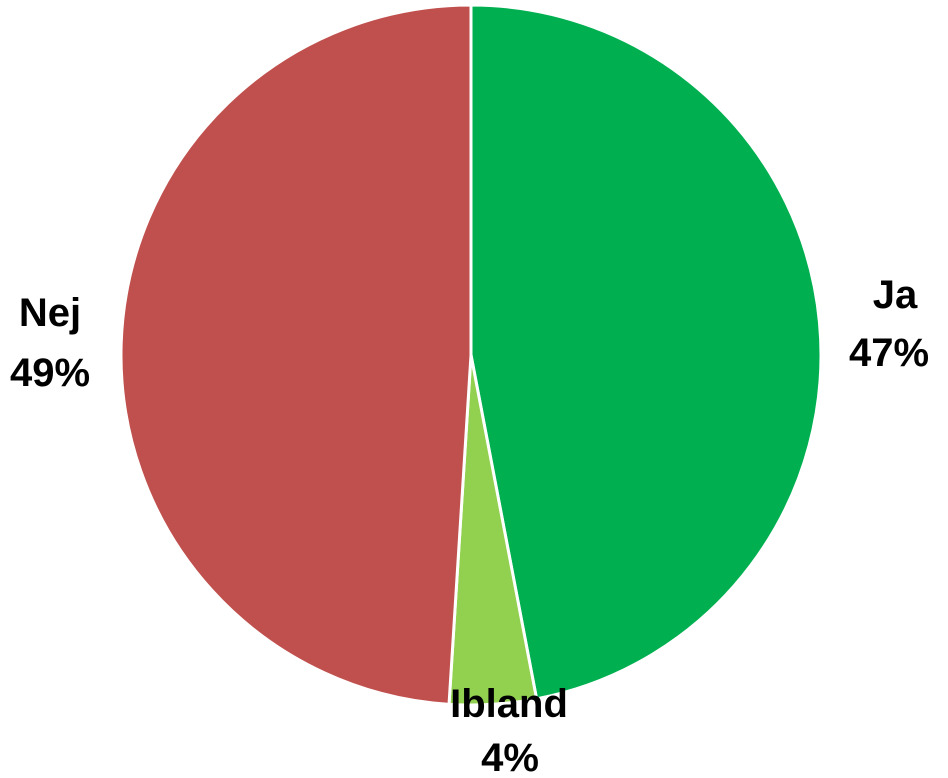 The image size is (948, 778). What do you see at coordinates (50, 373) in the screenshot?
I see `label-nej-value: 49%` at bounding box center [50, 373].